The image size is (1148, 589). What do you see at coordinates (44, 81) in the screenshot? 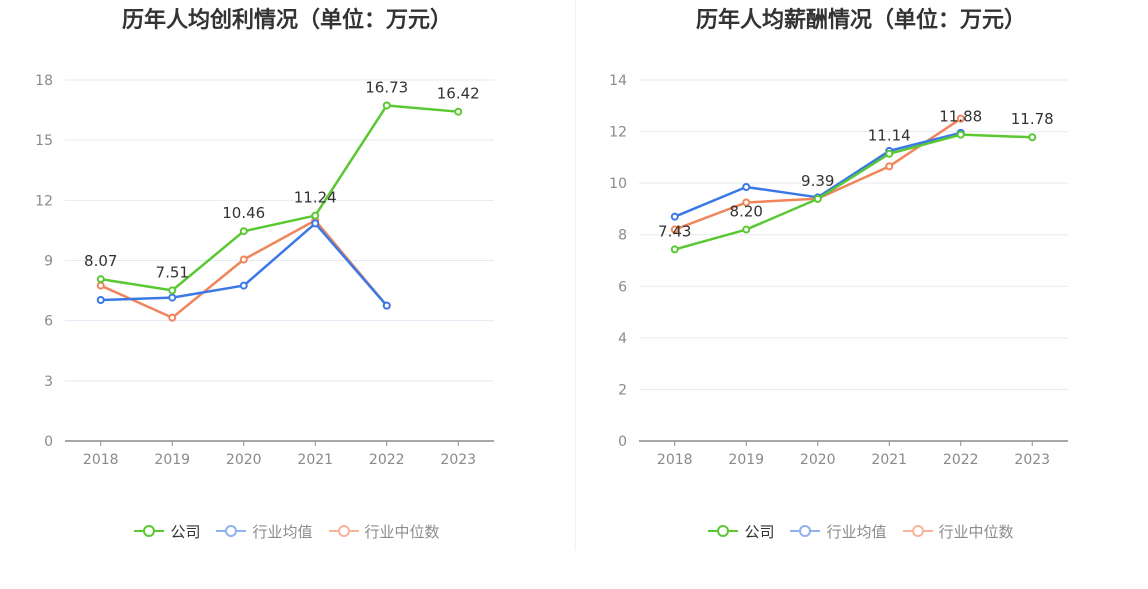
I see `y-tick-label: 18` at bounding box center [44, 81].